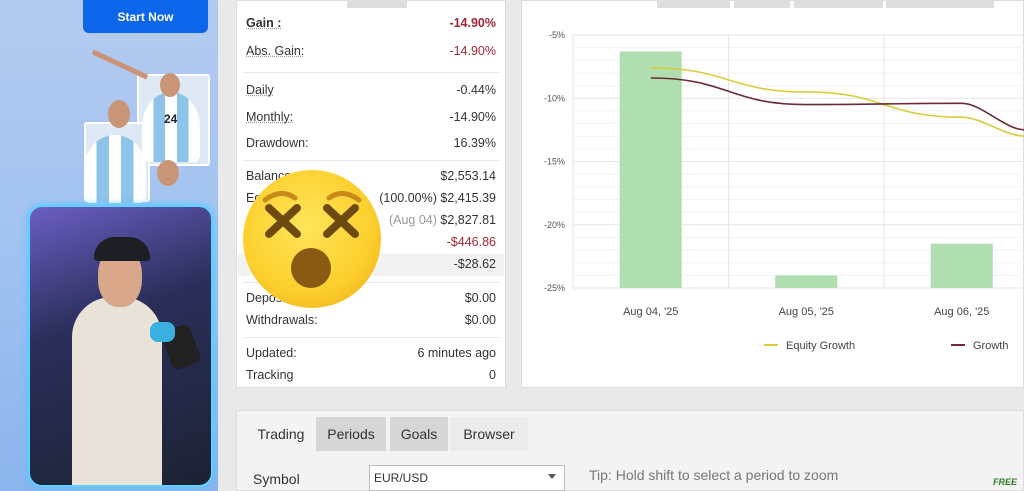  I want to click on legend-label: Equity Growth, so click(820, 346).